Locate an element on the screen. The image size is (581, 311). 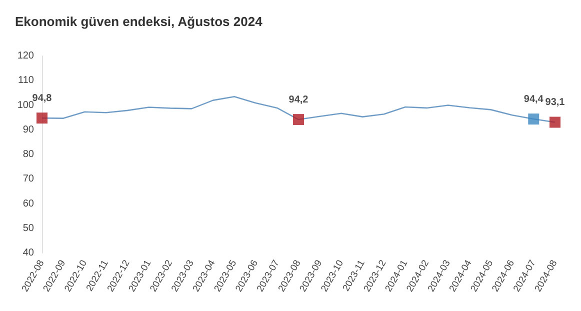
data-label: 94,2 is located at coordinates (298, 100).